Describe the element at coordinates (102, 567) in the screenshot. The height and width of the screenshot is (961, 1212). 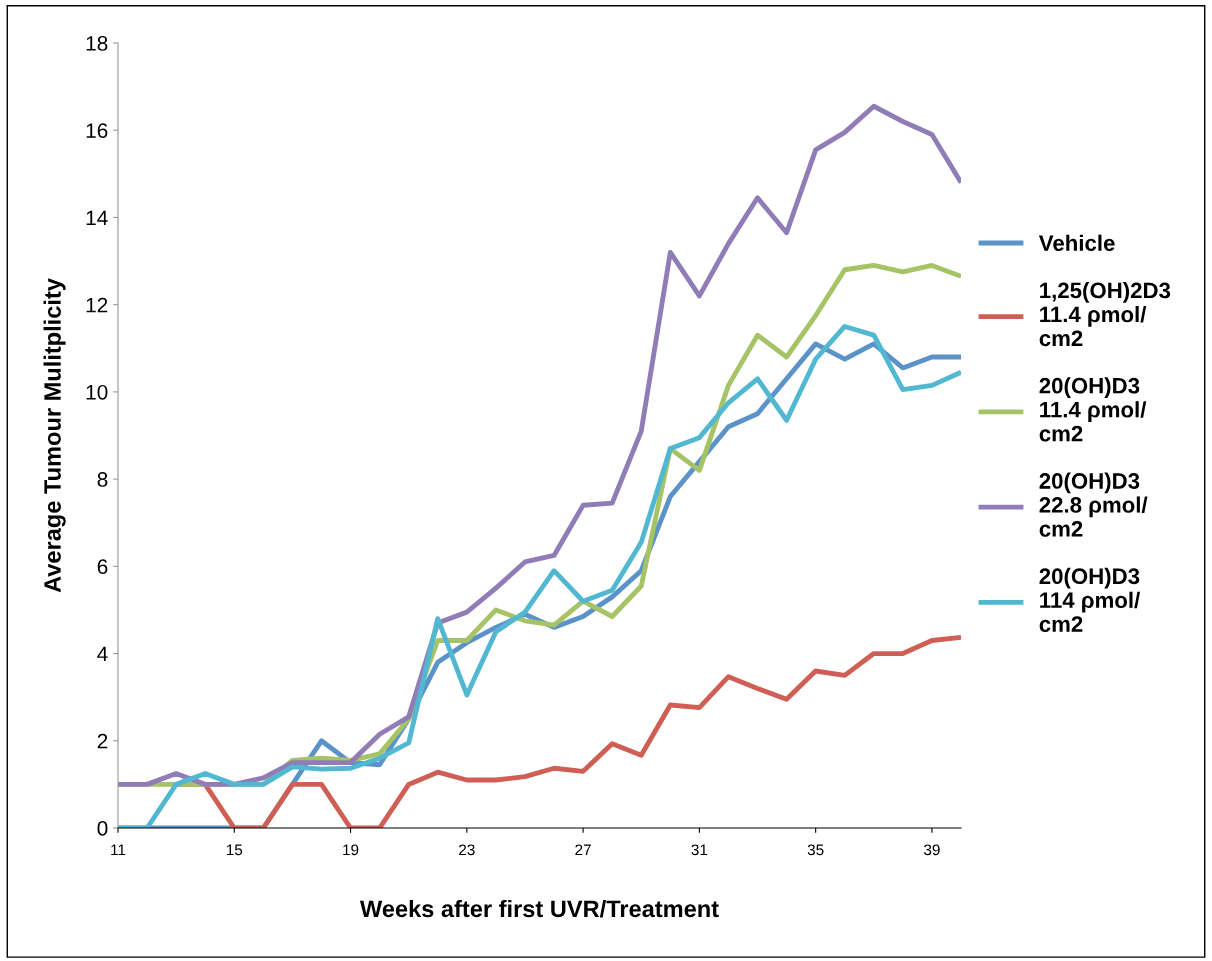
I see `y-tick-label: 6` at that location.